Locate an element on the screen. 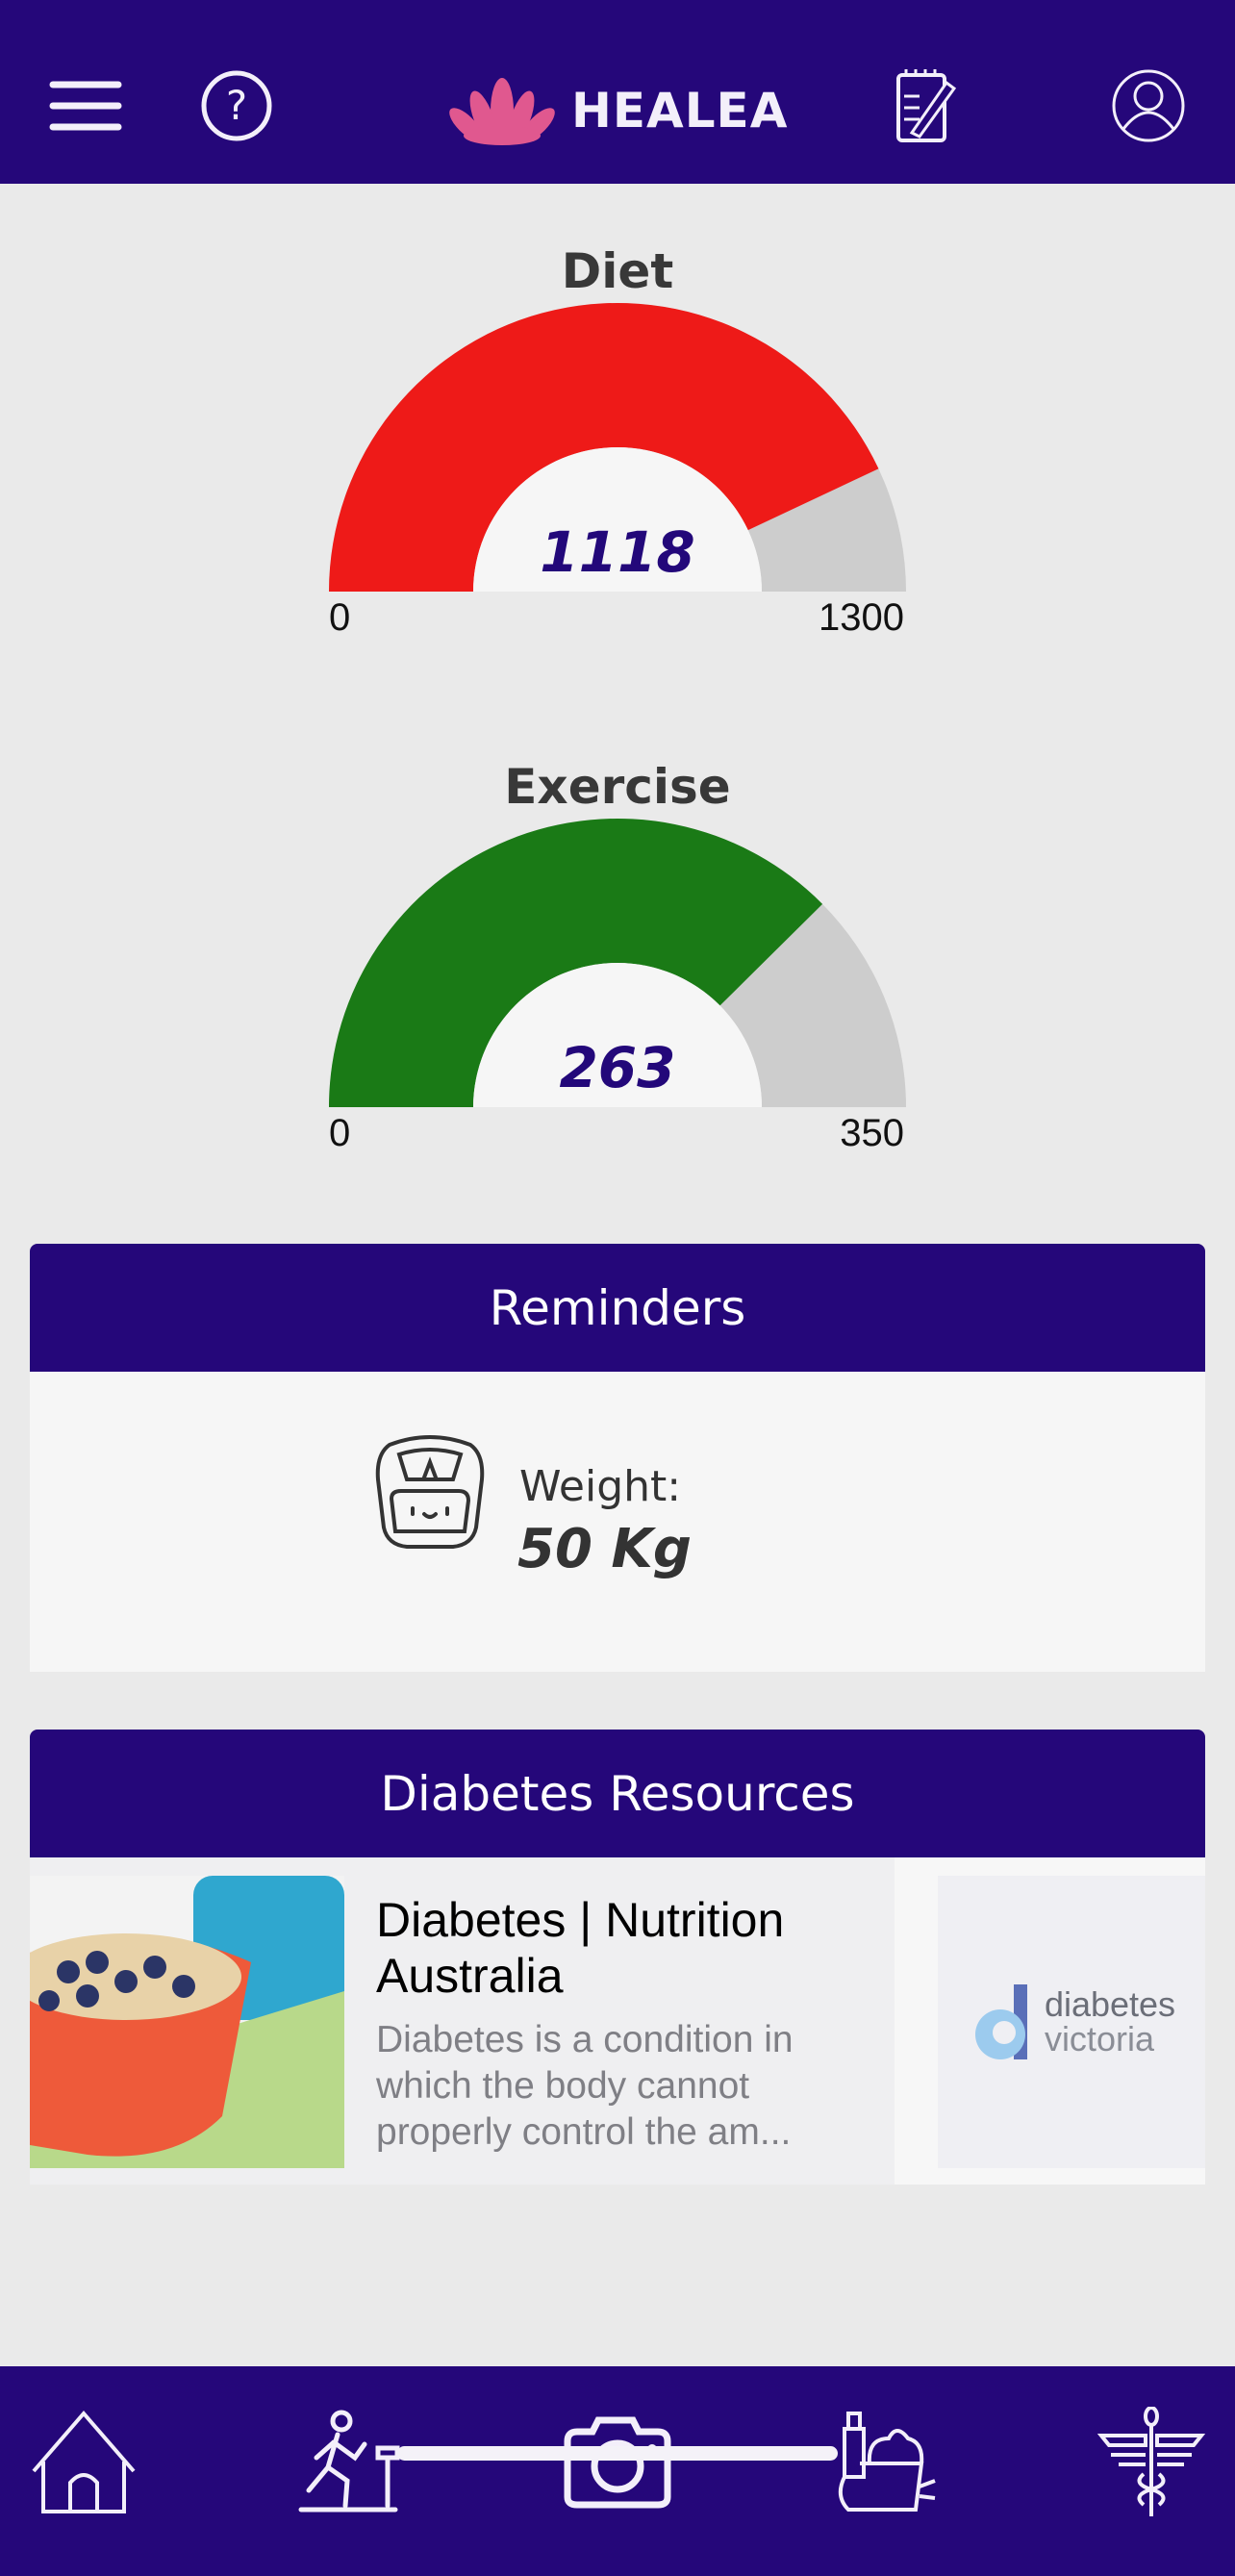 The image size is (1235, 2576). exercise-gauge-title: Exercise is located at coordinates (617, 787).